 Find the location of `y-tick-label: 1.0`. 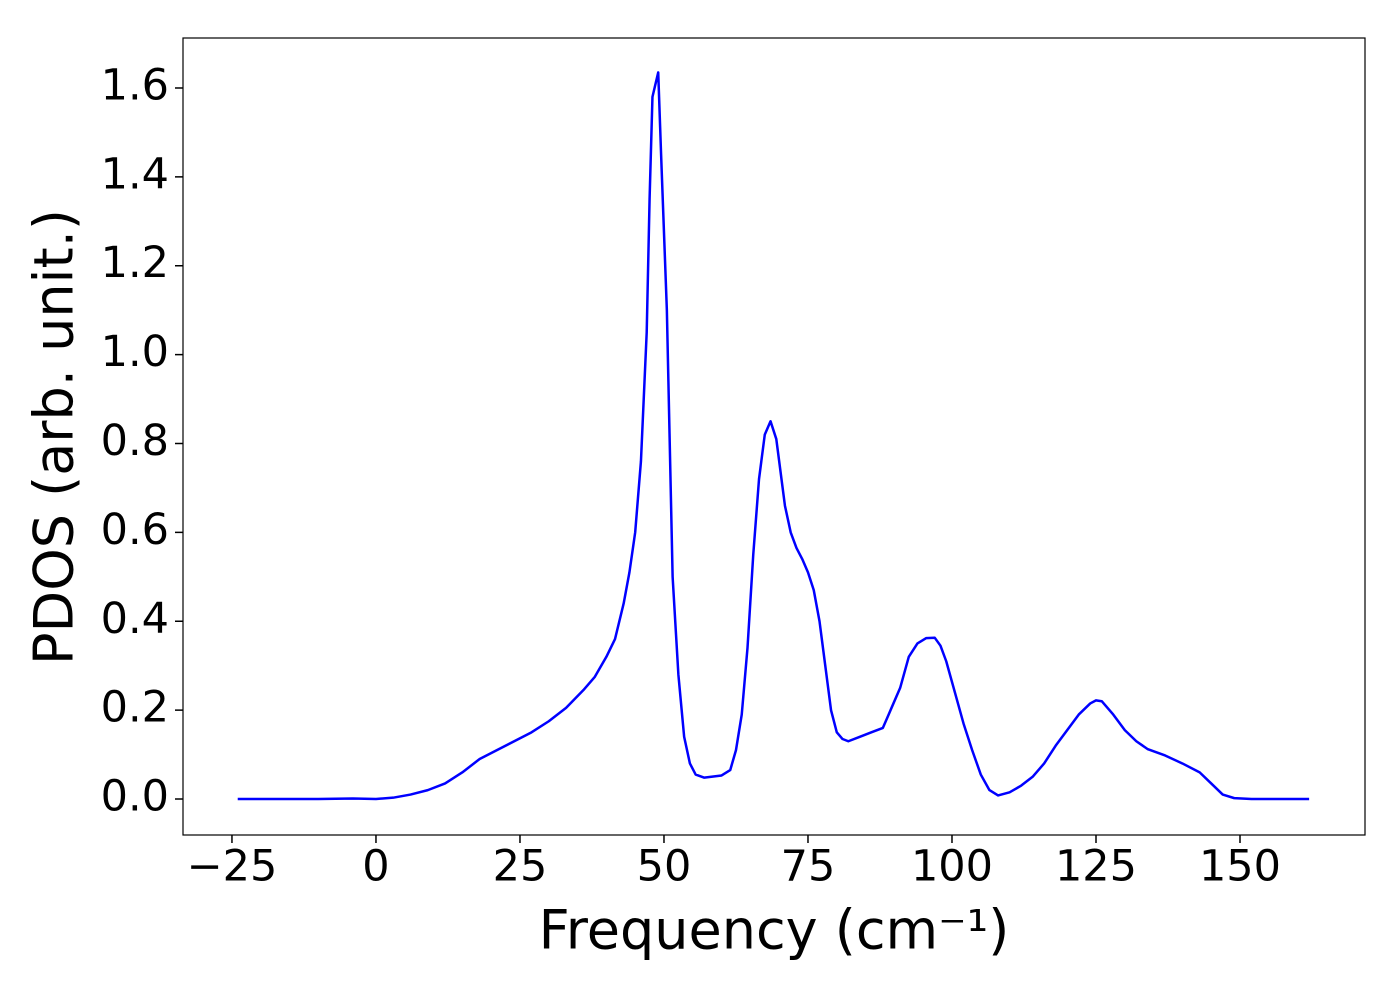

y-tick-label: 1.0 is located at coordinates (135, 352).